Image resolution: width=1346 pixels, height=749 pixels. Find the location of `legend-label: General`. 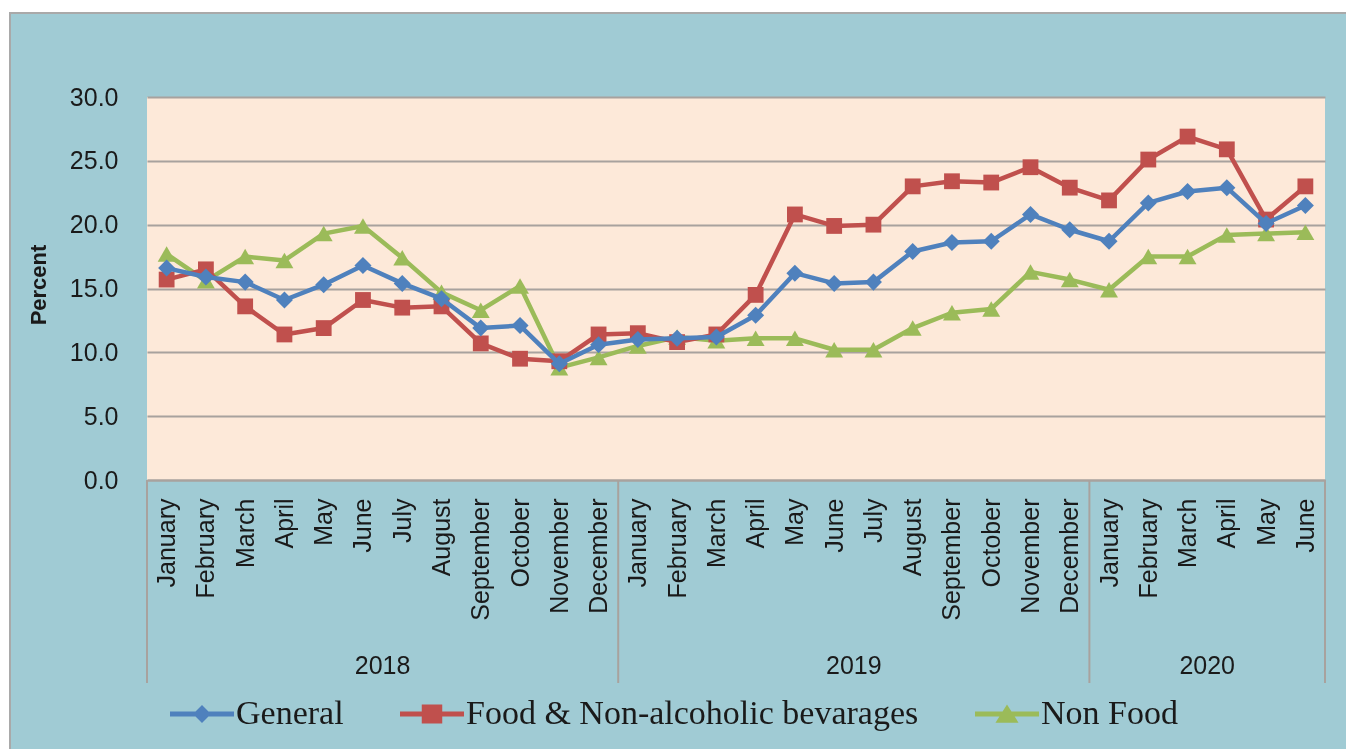

legend-label: General is located at coordinates (290, 712).